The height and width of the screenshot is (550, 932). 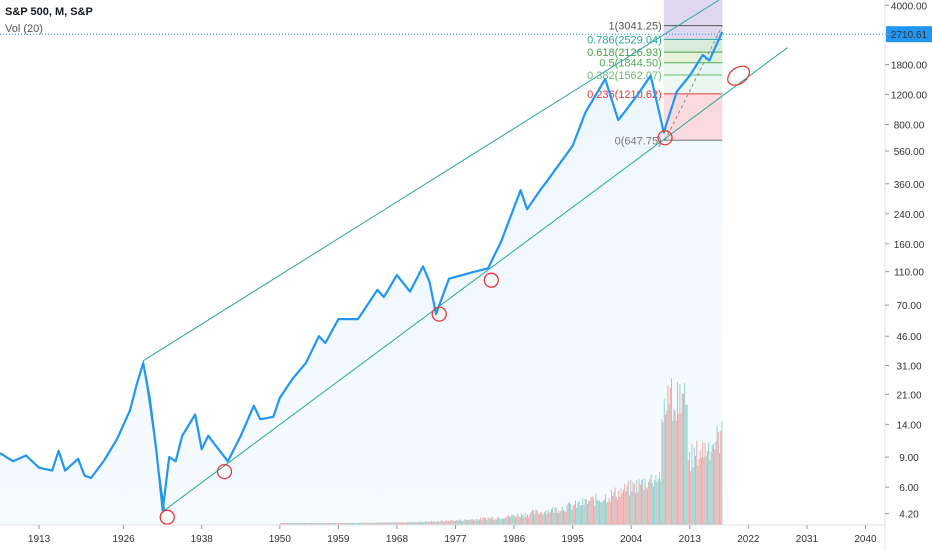 I want to click on x-tick-label: 2022, so click(x=748, y=539).